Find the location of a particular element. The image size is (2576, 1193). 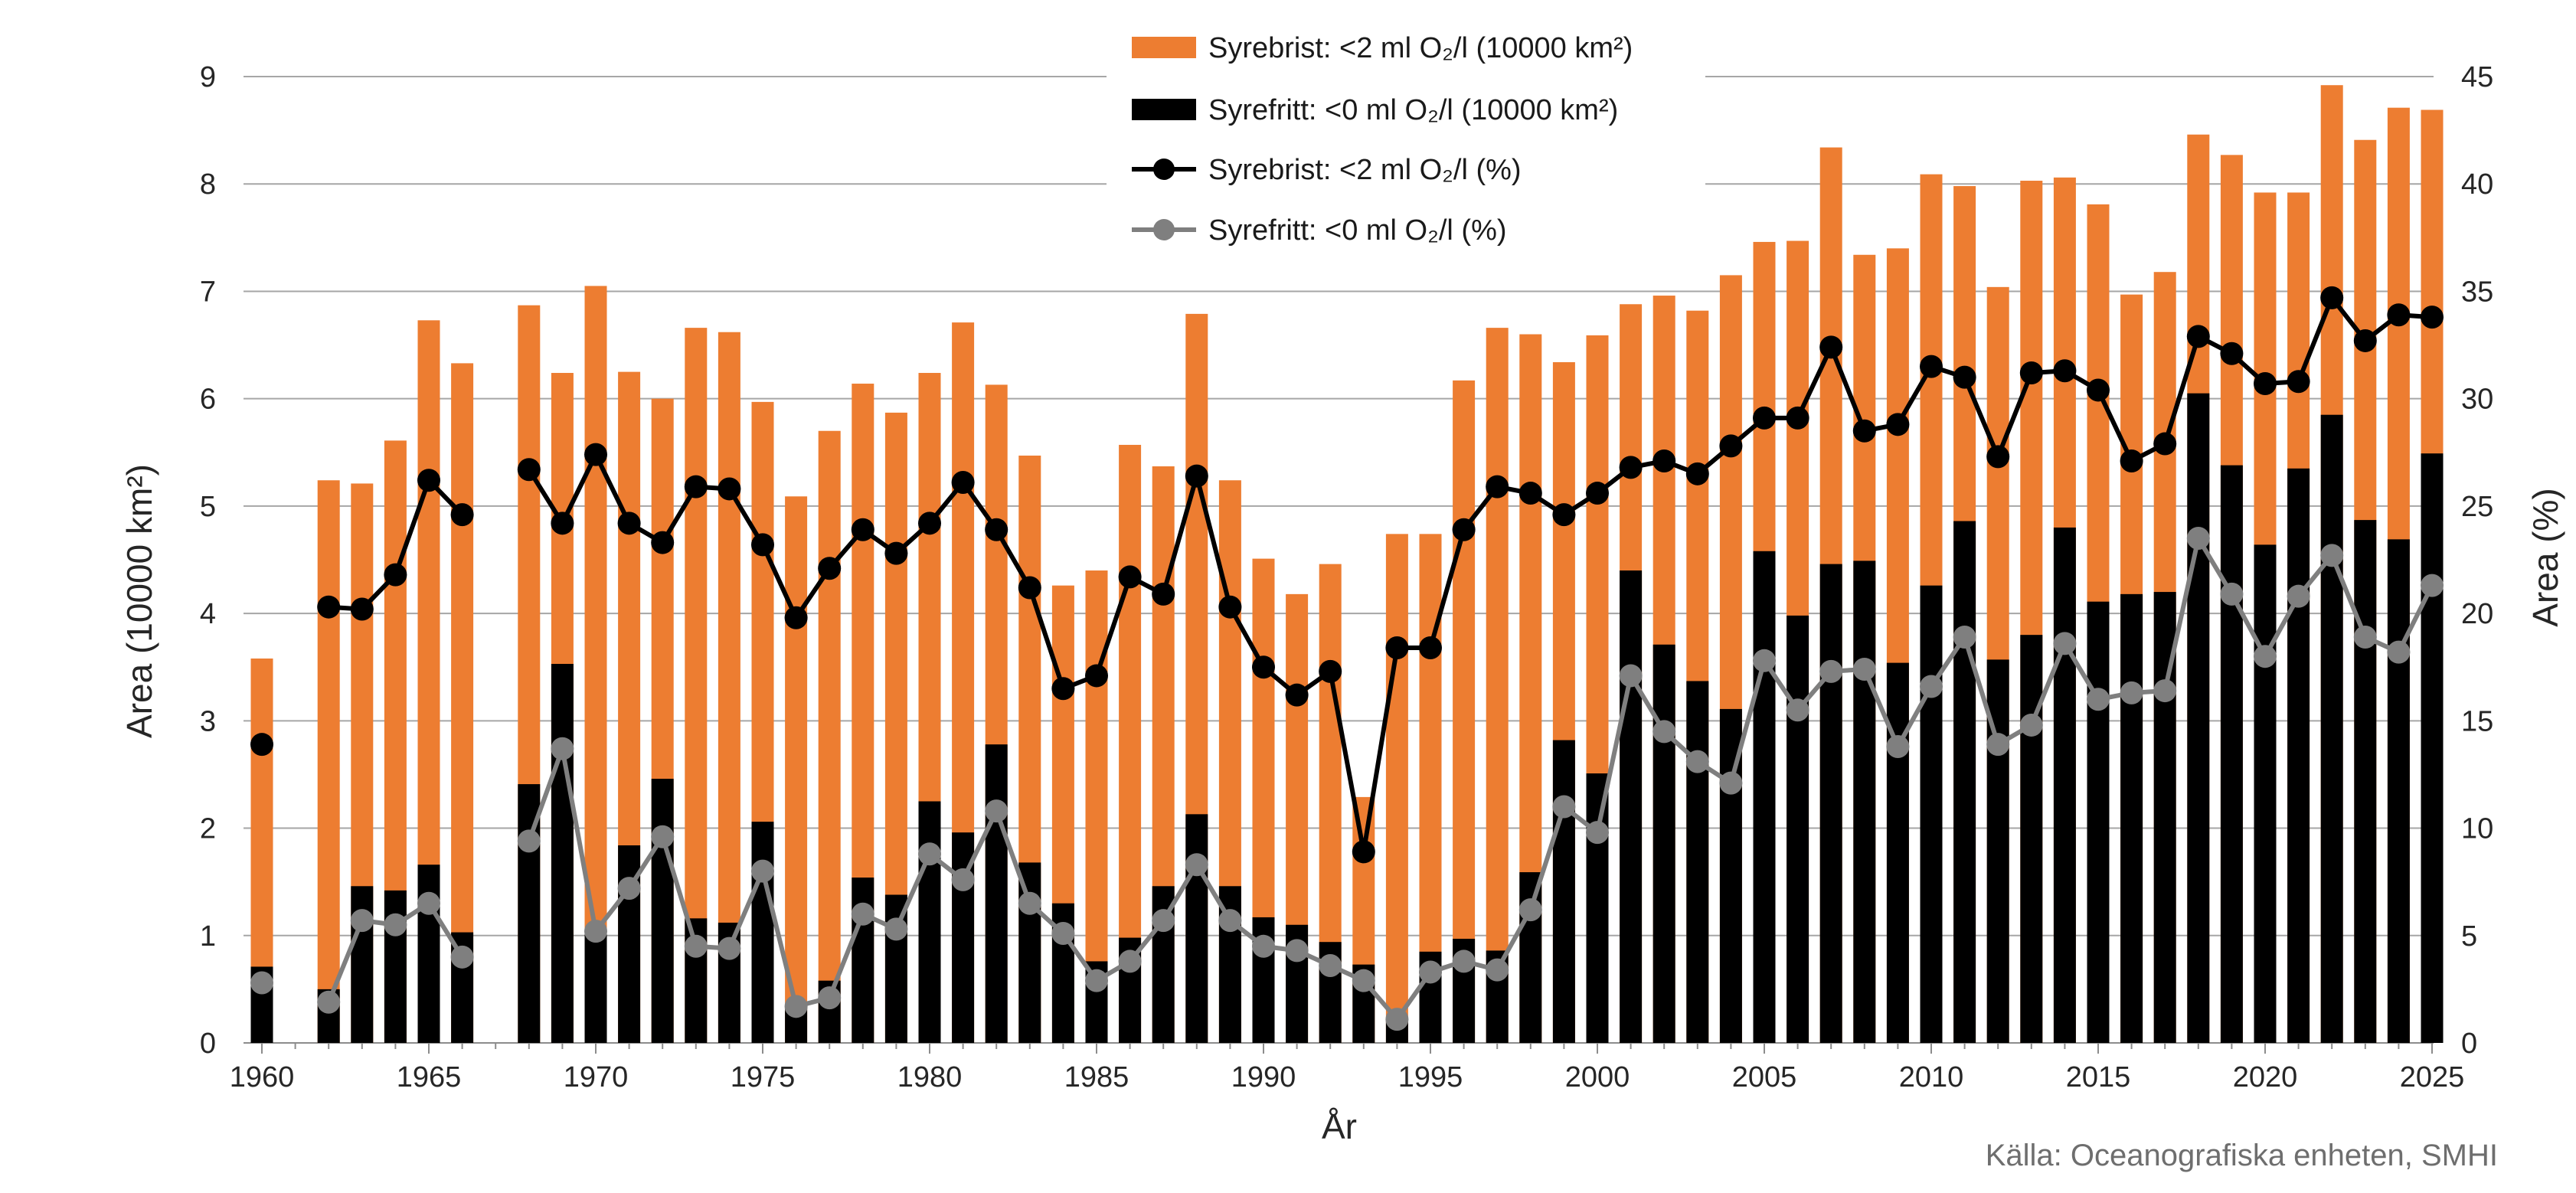

syrebrist-pct-point-1983 is located at coordinates (1029, 588).